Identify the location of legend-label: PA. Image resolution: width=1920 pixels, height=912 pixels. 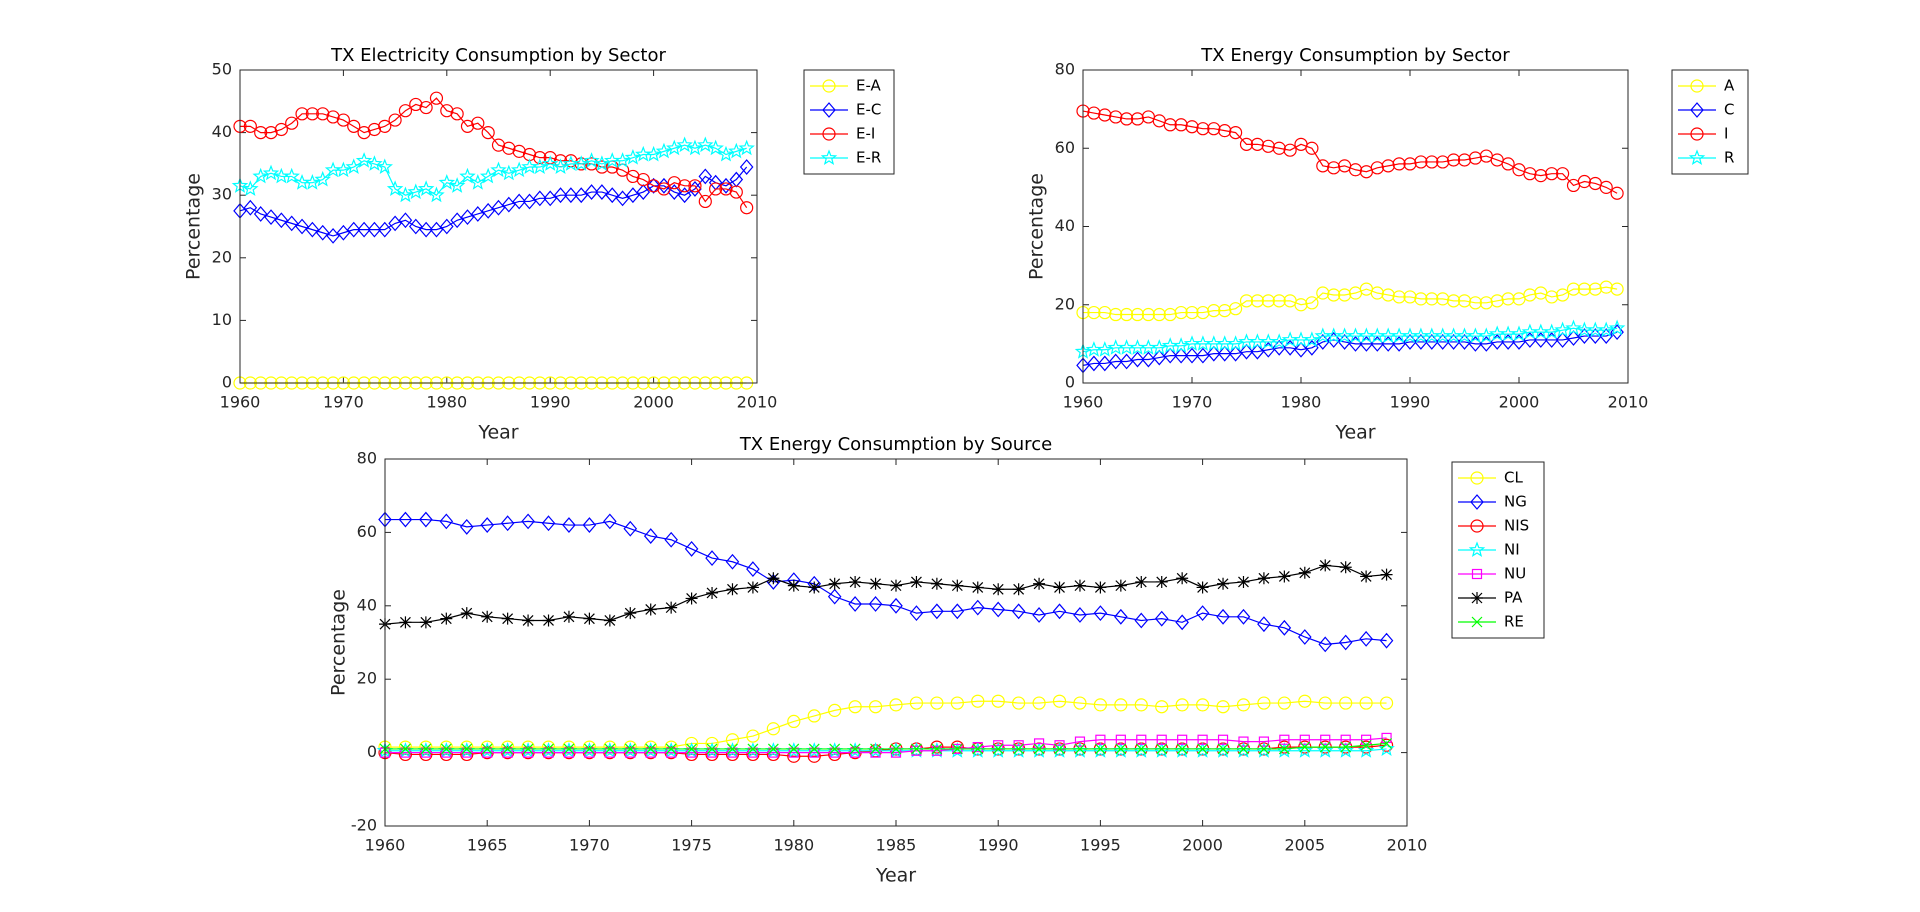
(1513, 598).